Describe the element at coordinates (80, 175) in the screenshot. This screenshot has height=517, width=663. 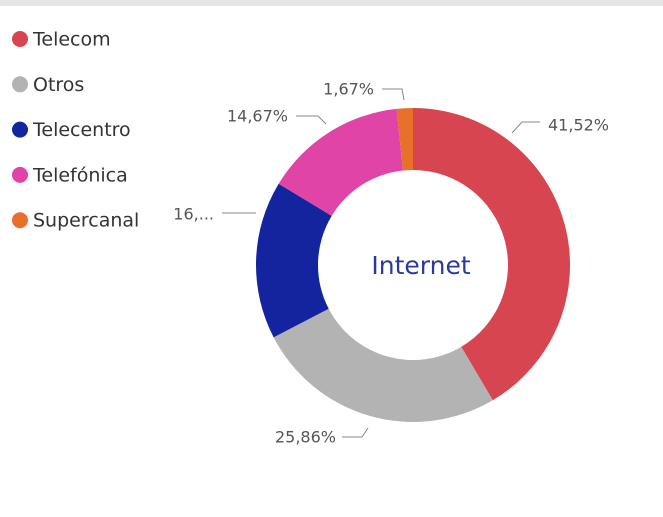
I see `legend-label: Telefónica` at that location.